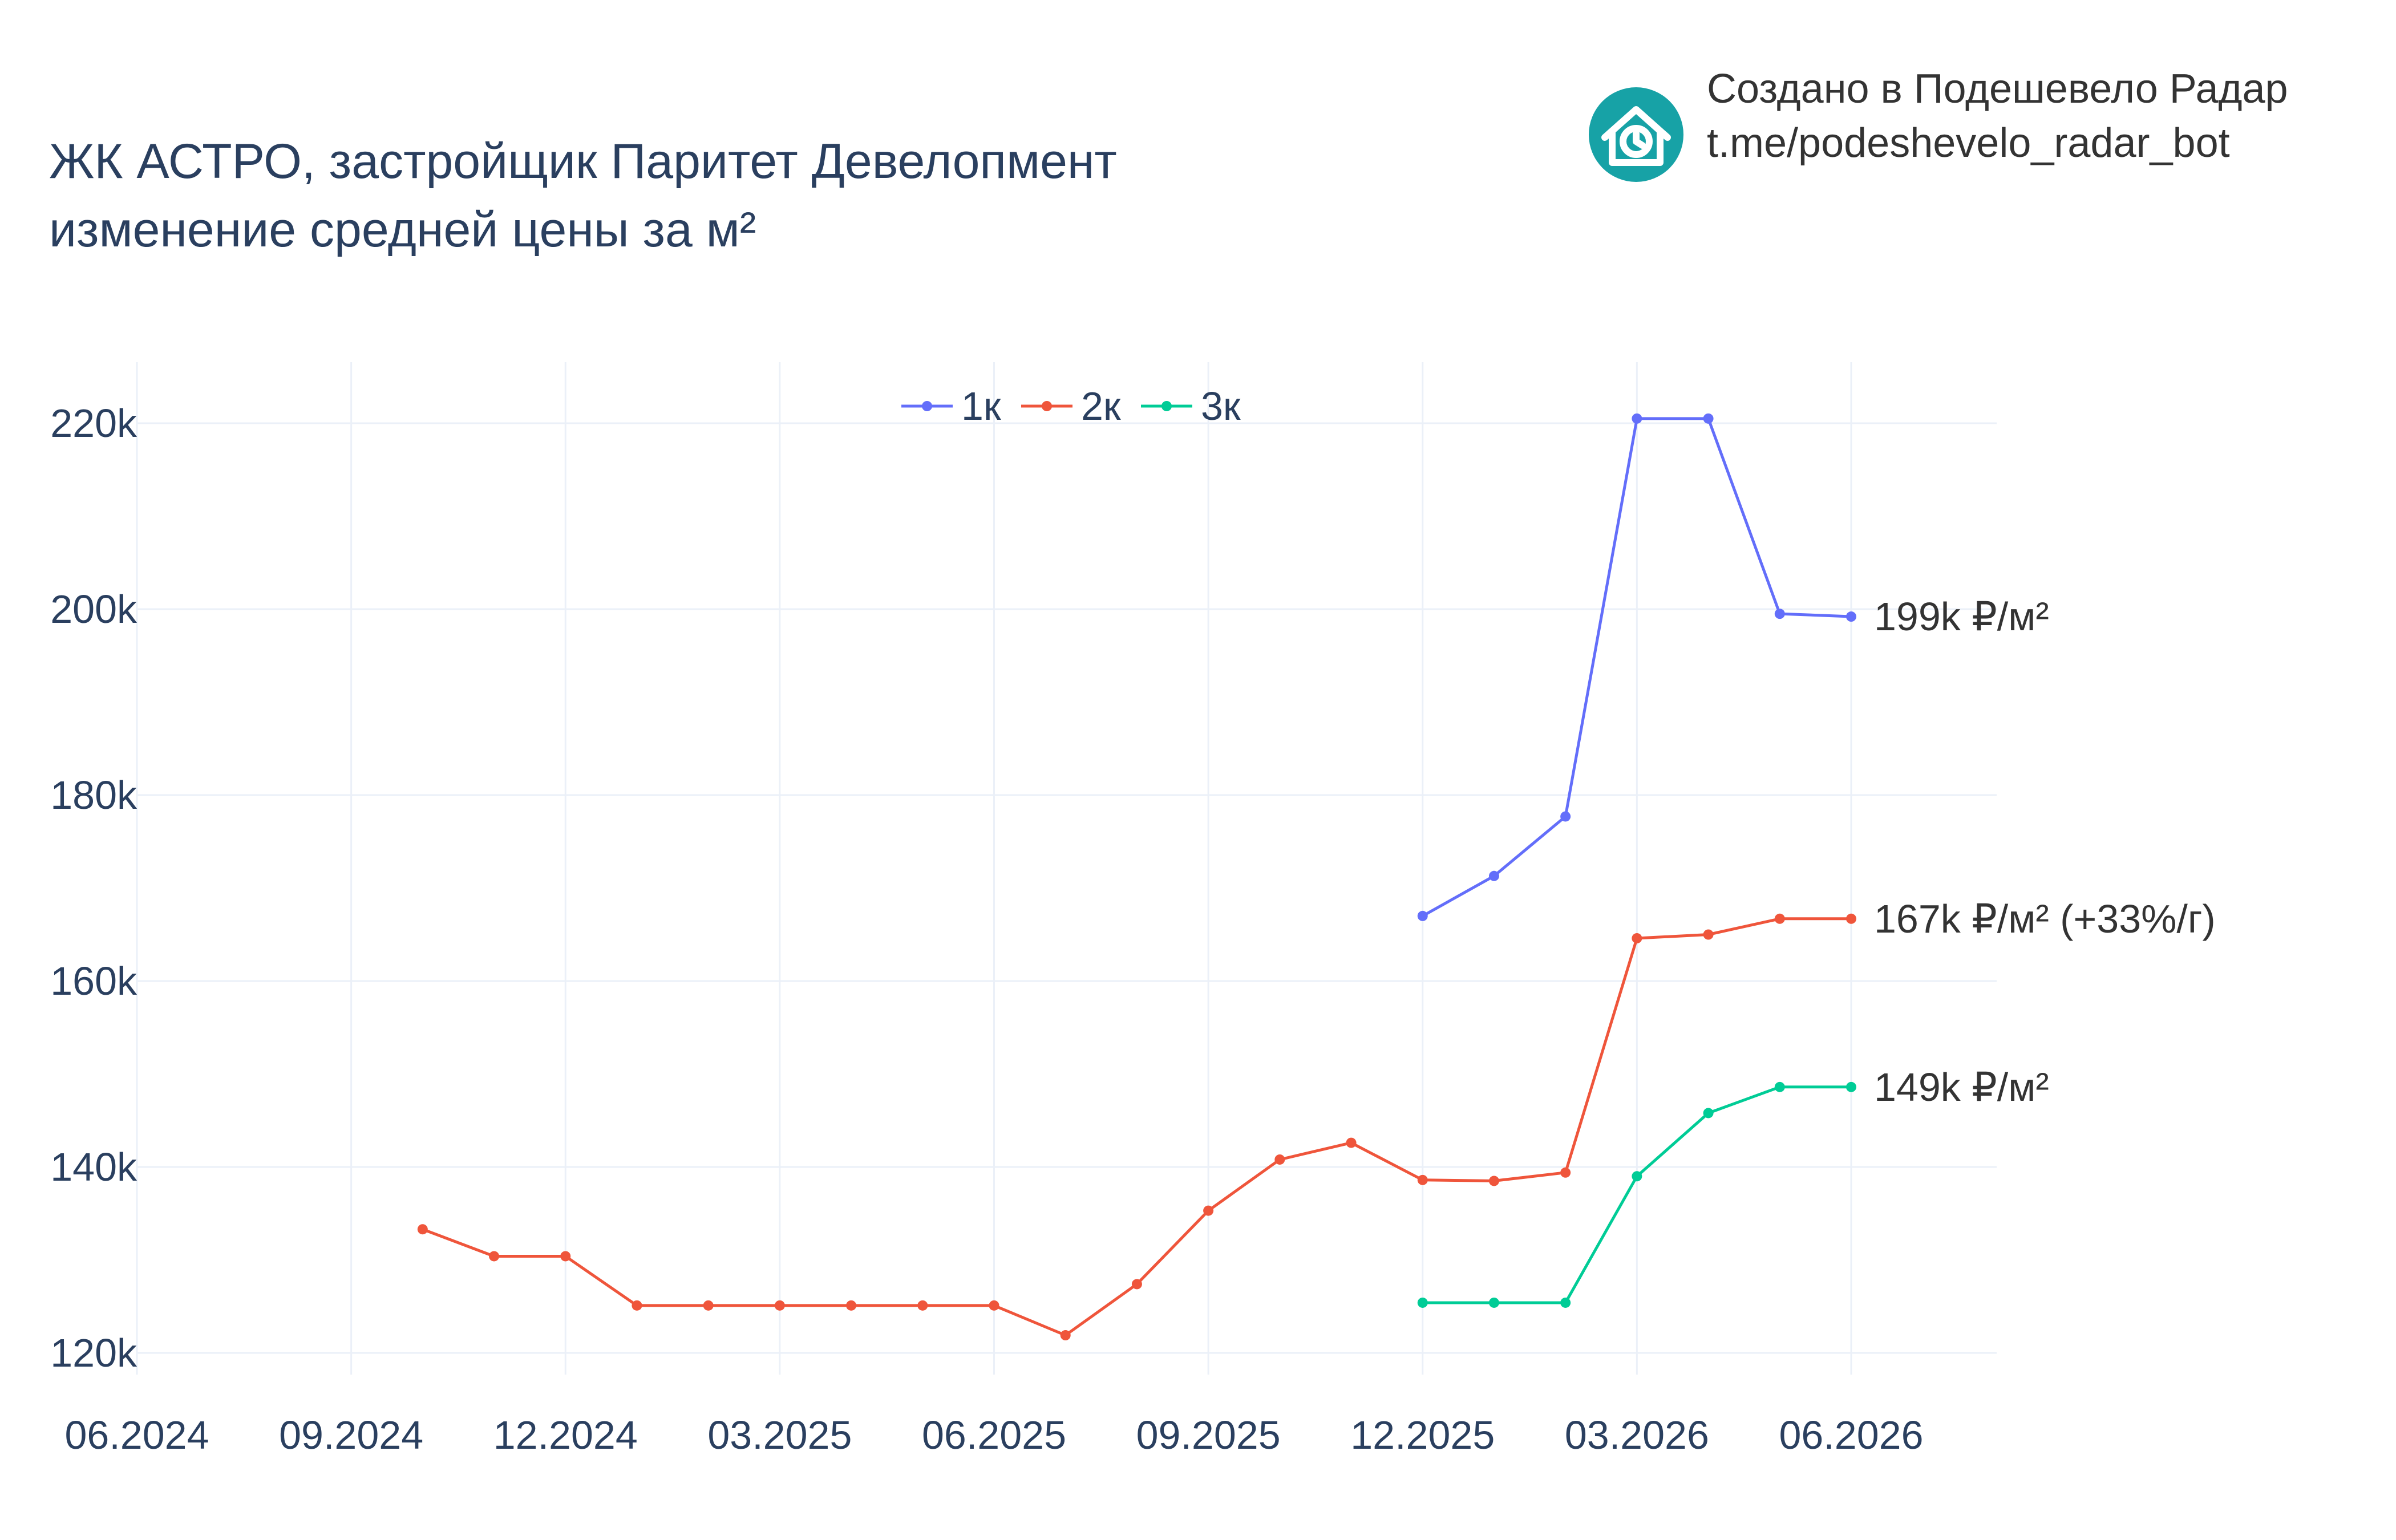 Image resolution: width=2396 pixels, height=1540 pixels. Describe the element at coordinates (93, 423) in the screenshot. I see `y-tick-label: 220k` at that location.